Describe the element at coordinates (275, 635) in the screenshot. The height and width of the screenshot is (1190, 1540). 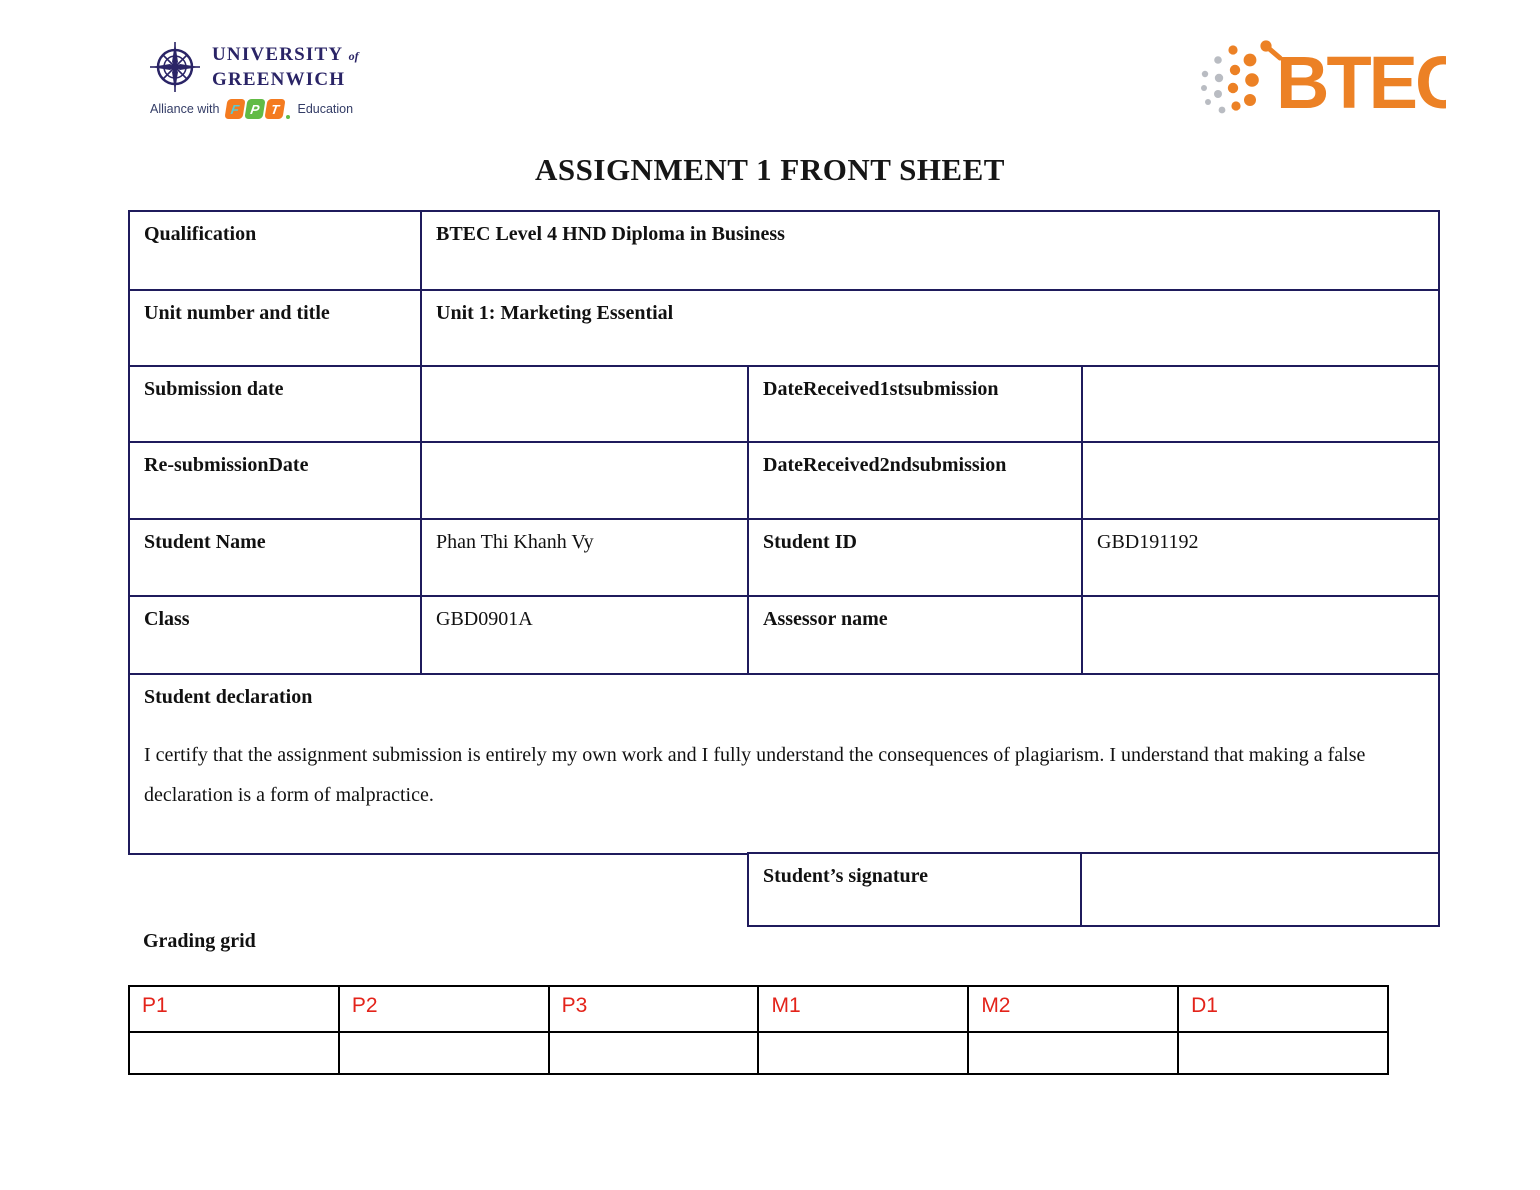
I see `class-label: Class` at that location.